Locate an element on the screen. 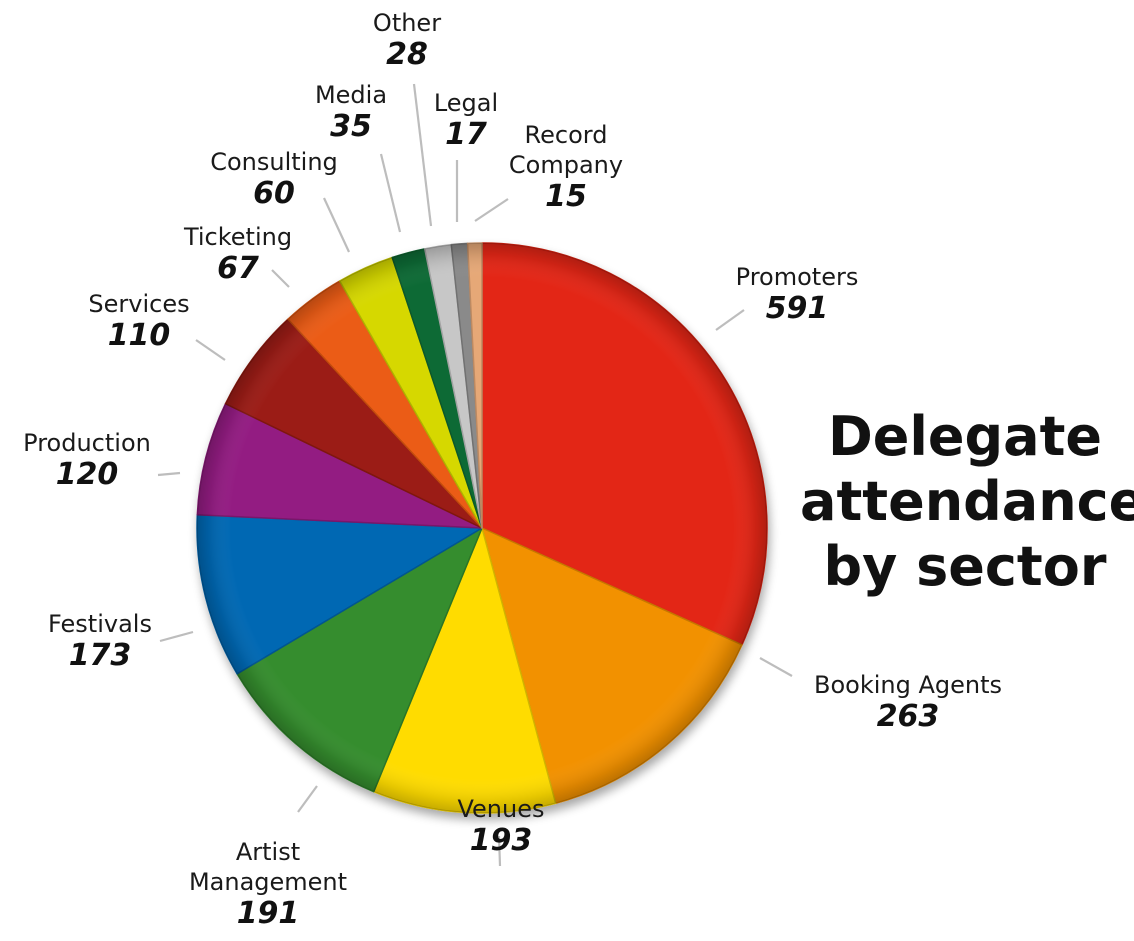 Image resolution: width=1134 pixels, height=941 pixels. leader-line-festivals is located at coordinates (176, 636).